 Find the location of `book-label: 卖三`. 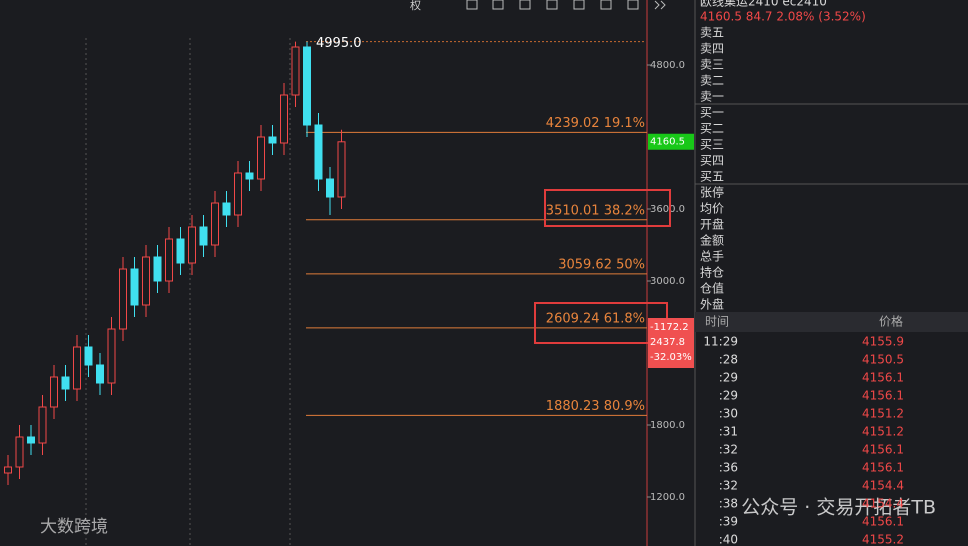

book-label: 卖三 is located at coordinates (712, 65).